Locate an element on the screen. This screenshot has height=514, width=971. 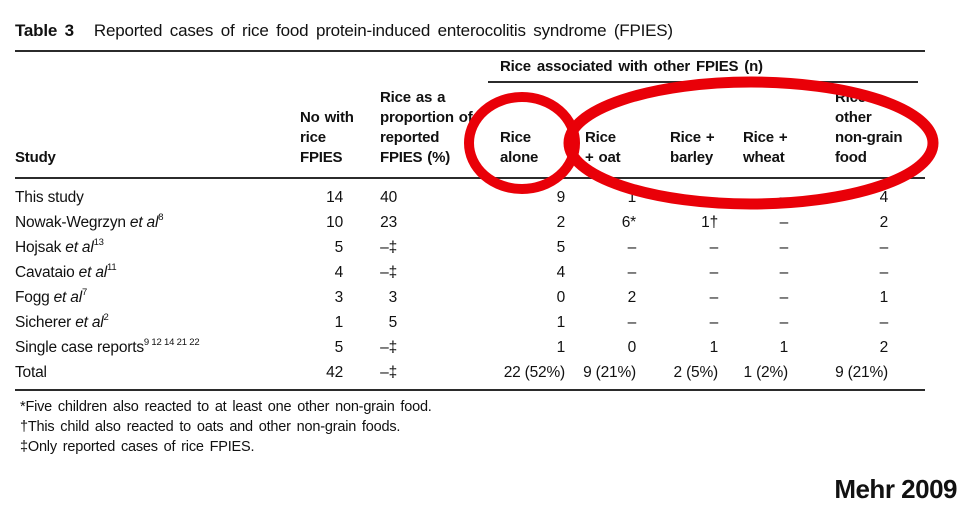
cell-rice-other: 1 is located at coordinates (884, 297).